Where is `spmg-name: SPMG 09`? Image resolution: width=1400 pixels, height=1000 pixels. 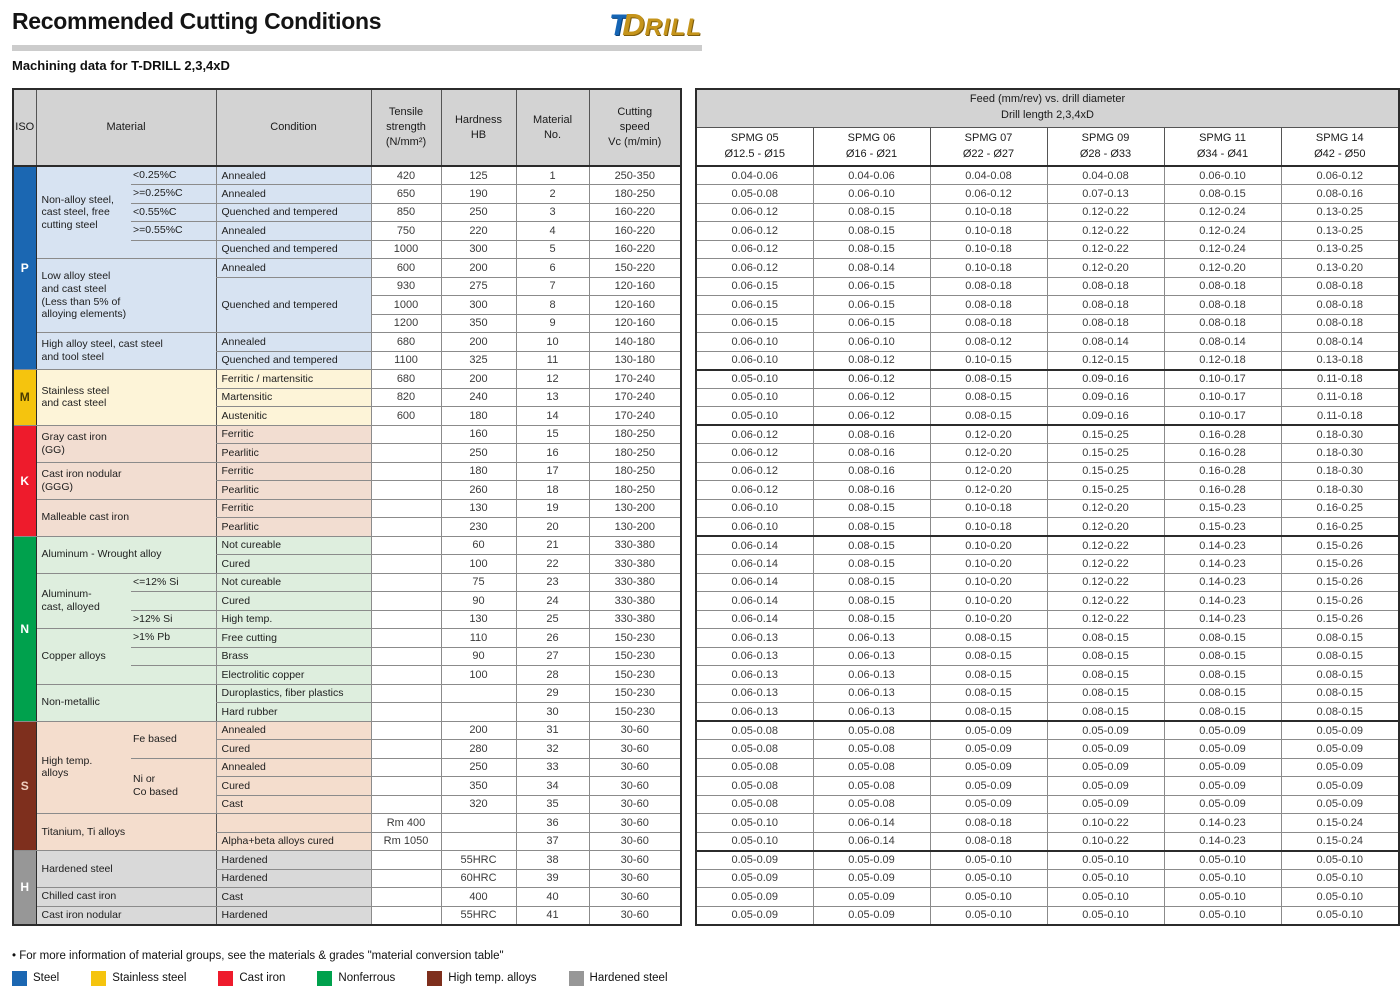 spmg-name: SPMG 09 is located at coordinates (1105, 137).